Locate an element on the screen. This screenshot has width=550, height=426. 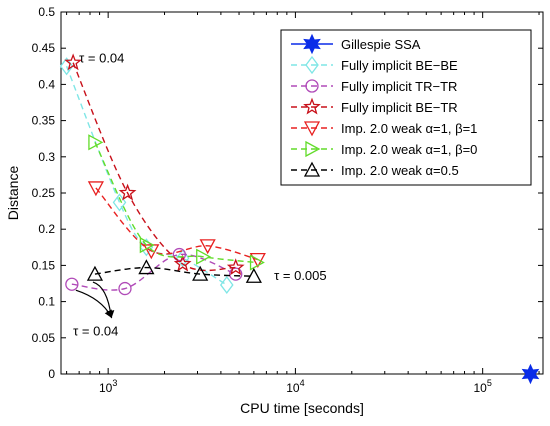
legend-label: Fully implicit BE−BE is located at coordinates (399, 65).